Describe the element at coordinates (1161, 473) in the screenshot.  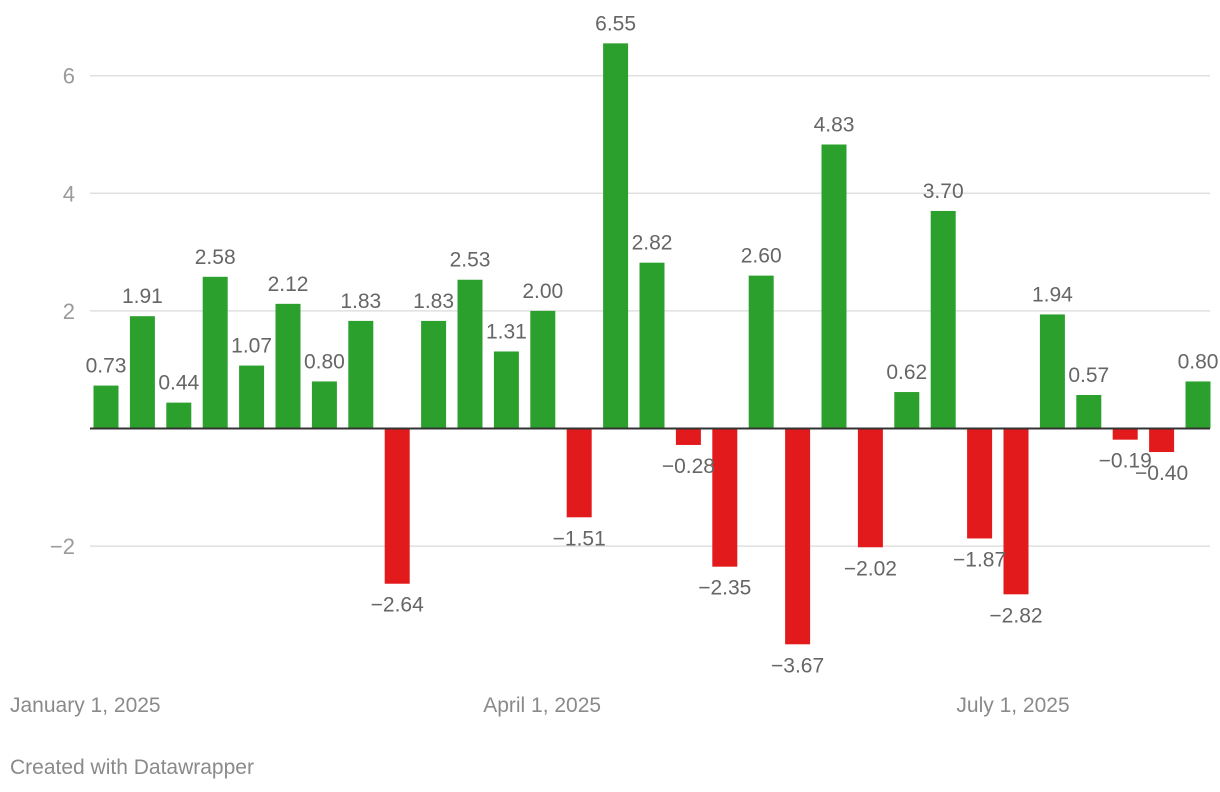
I see `data-label: −0.40` at that location.